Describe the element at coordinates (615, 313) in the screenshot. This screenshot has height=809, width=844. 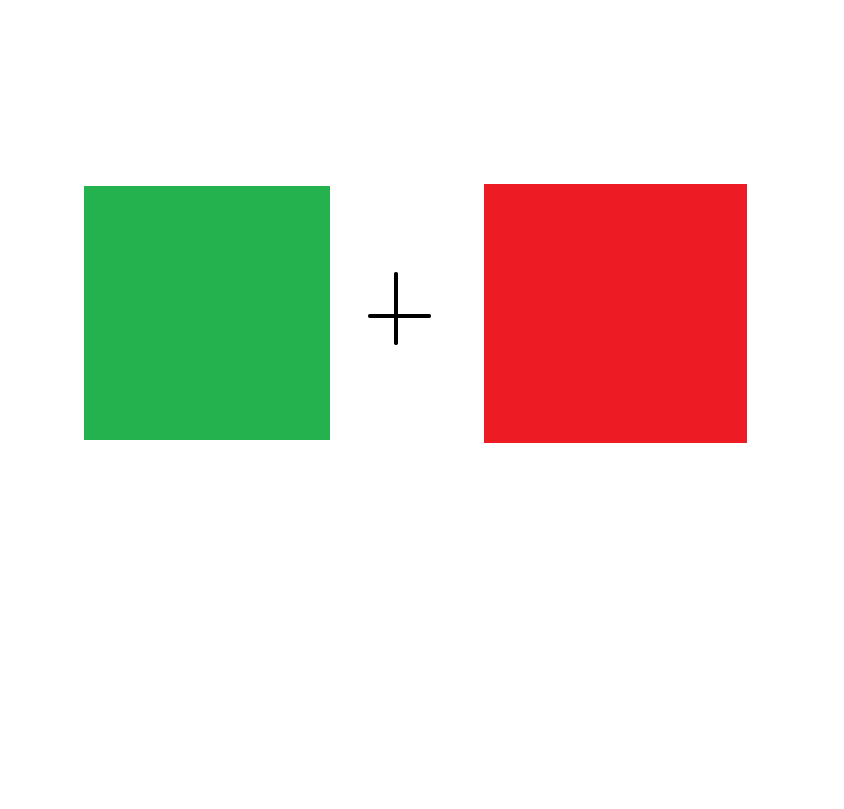
I see `red-square` at that location.